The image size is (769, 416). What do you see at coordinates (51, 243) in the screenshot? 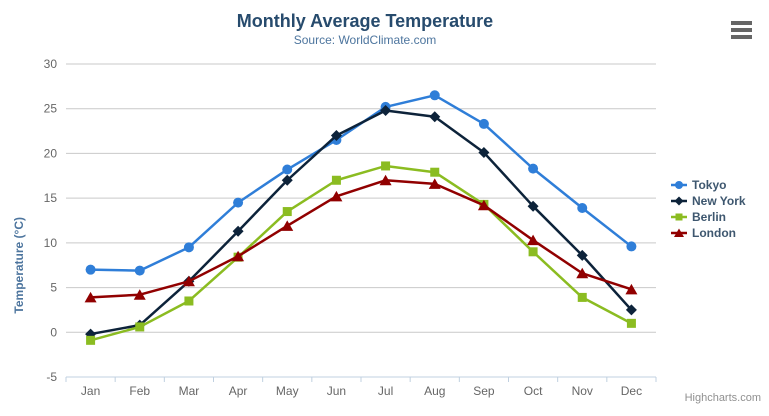
I see `y-axis-tick-label: 10` at bounding box center [51, 243].